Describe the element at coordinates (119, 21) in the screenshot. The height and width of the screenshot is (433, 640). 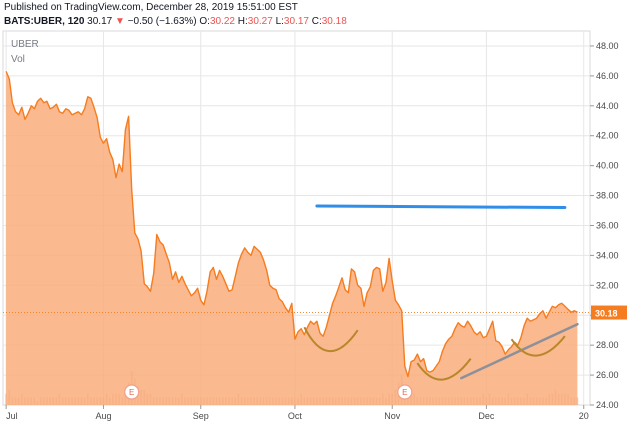
I see `down-arrow-icon: ▼` at that location.